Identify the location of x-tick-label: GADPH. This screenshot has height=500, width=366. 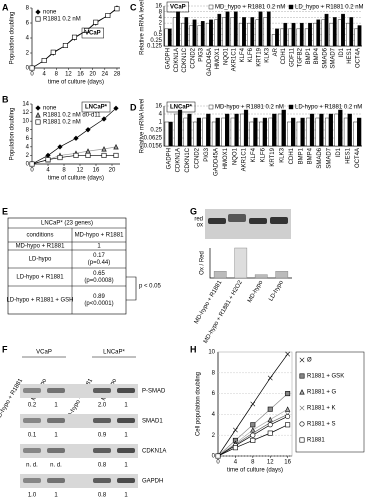
(169, 58).